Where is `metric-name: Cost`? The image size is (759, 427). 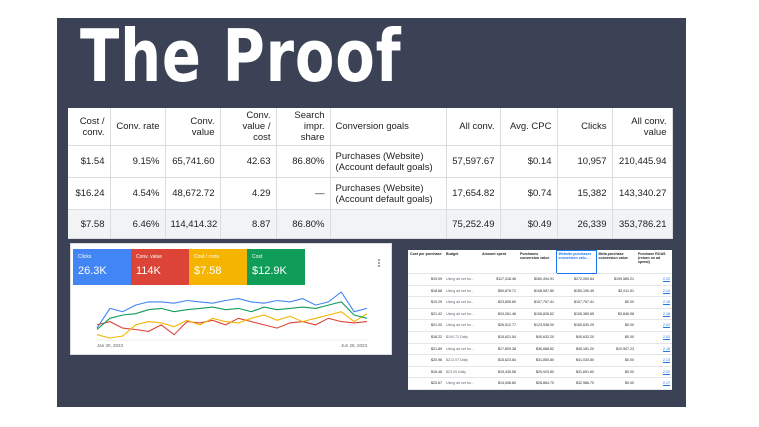 metric-name: Cost is located at coordinates (257, 257).